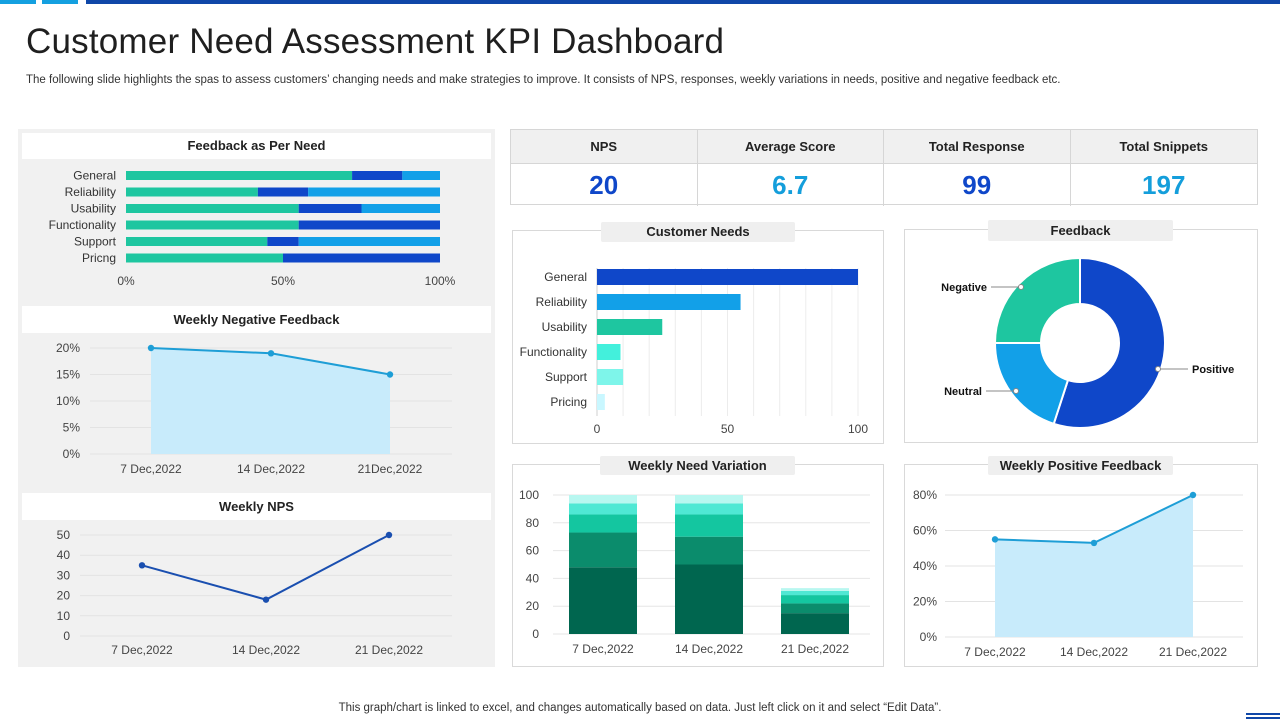 The height and width of the screenshot is (720, 1280). I want to click on data-point-21-dec-2022, so click(1193, 495).